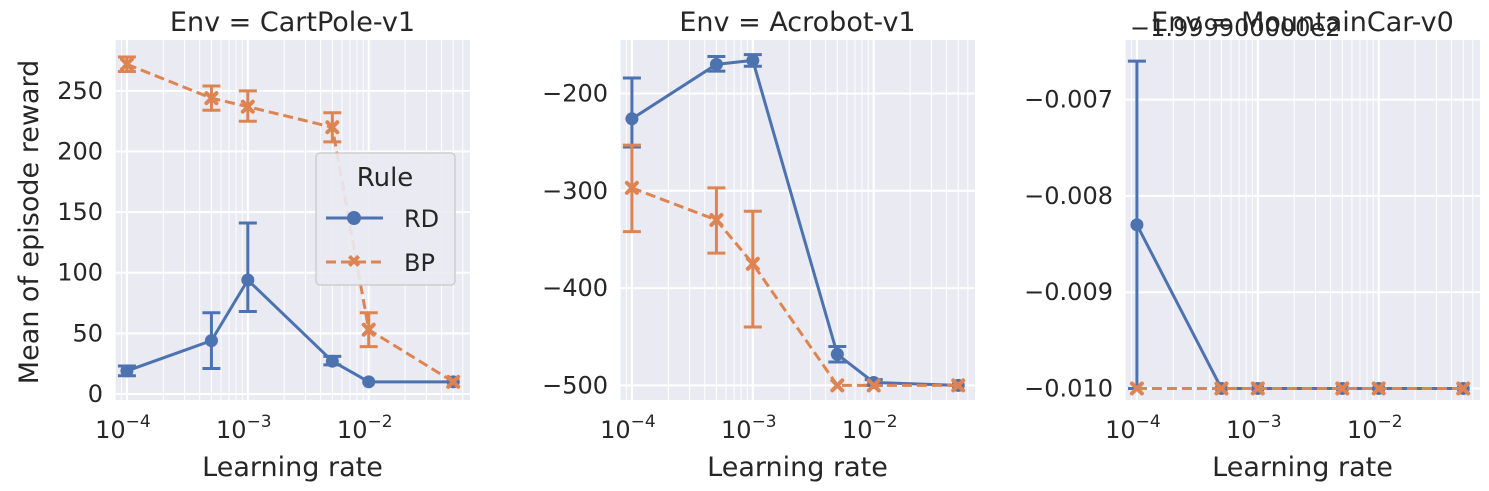 Image resolution: width=1489 pixels, height=491 pixels. I want to click on y-tick-label: 100, so click(80, 273).